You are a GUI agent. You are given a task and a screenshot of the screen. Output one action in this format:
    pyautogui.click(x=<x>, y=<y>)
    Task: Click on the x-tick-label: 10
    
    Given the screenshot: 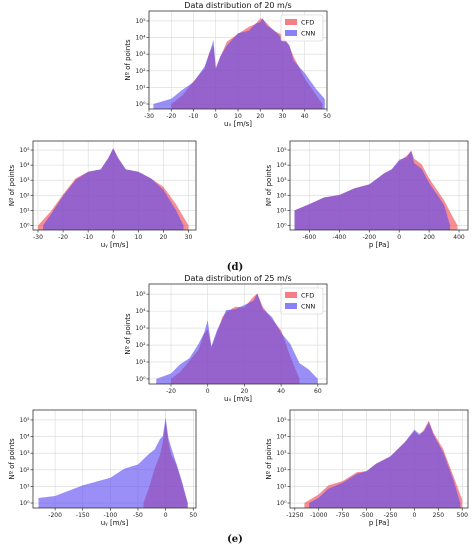 What is the action you would take?
    pyautogui.click(x=139, y=237)
    